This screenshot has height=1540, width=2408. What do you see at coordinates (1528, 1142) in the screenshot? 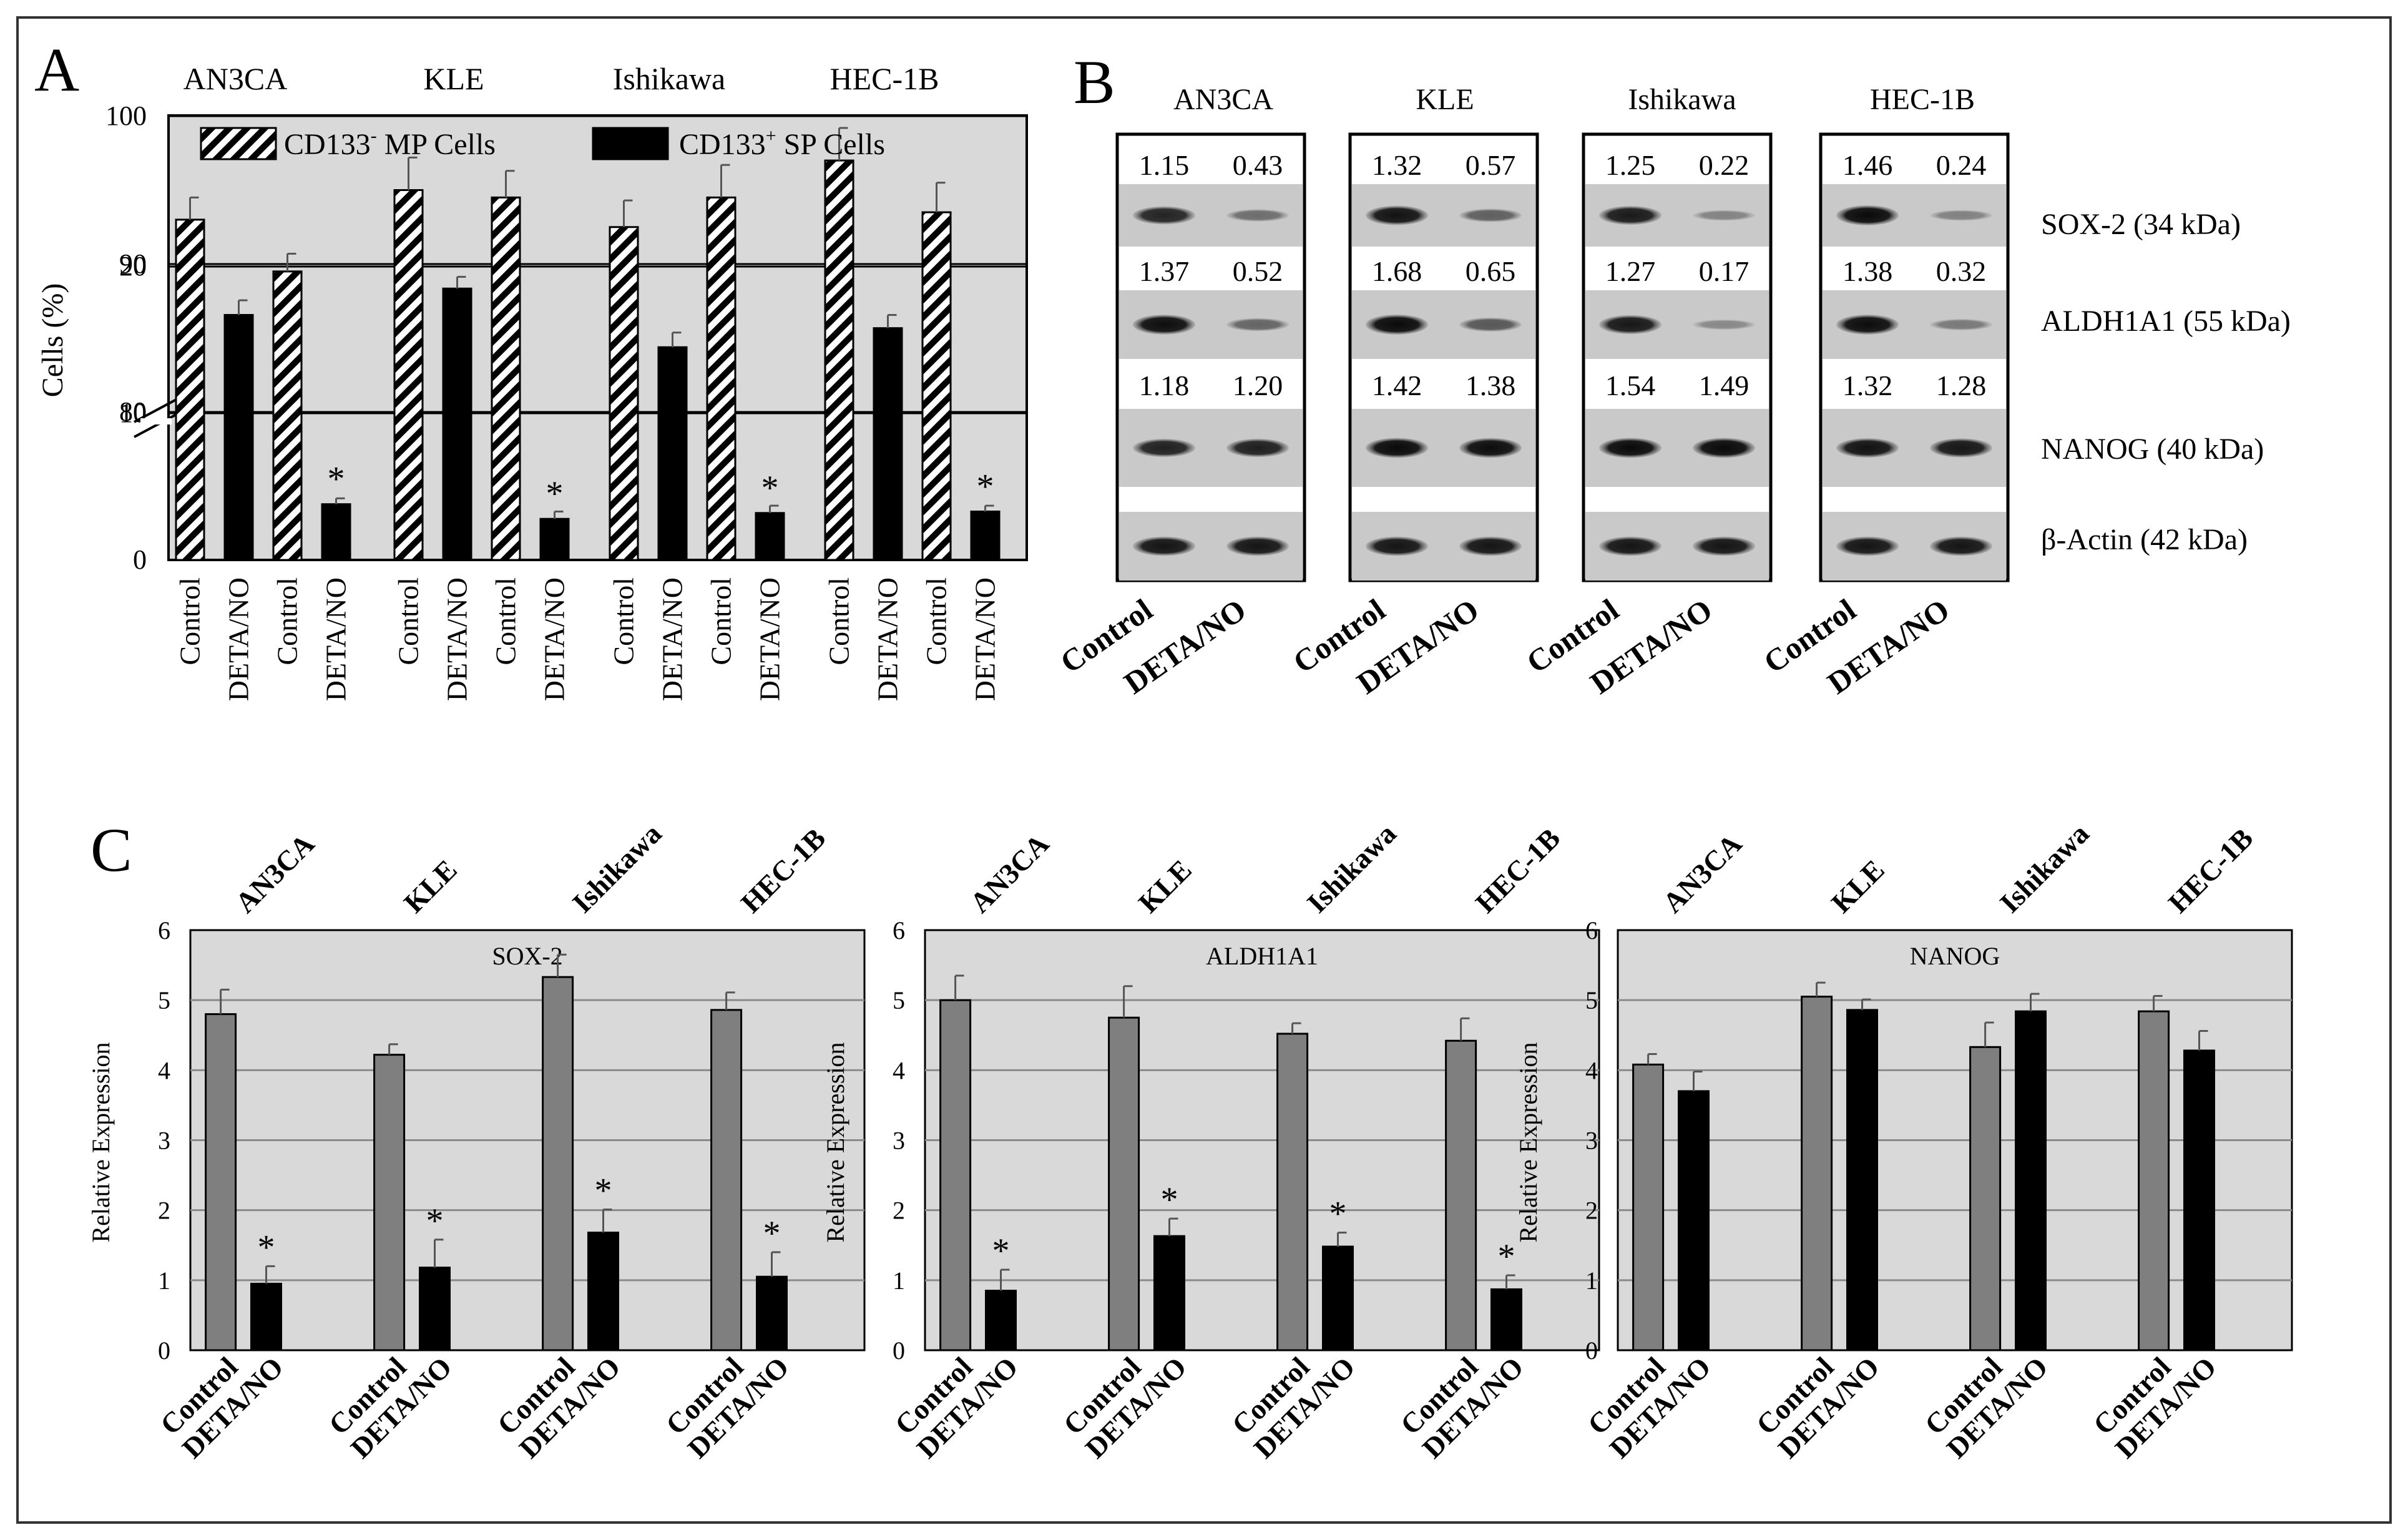
I see `y-label-C3: Relative Expression` at bounding box center [1528, 1142].